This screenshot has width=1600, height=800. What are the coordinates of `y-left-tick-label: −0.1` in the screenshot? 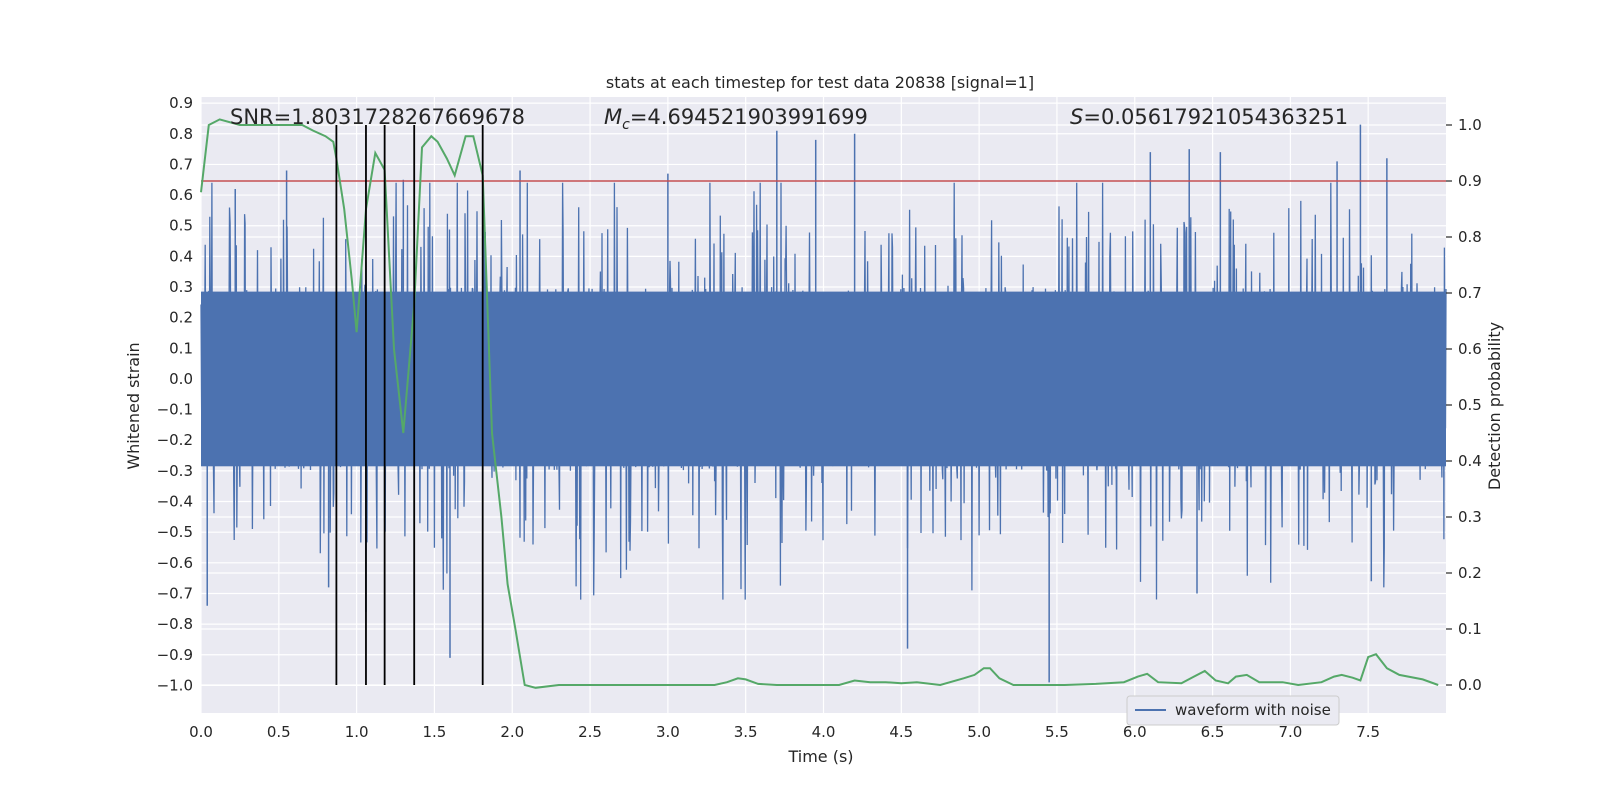 It's located at (175, 410).